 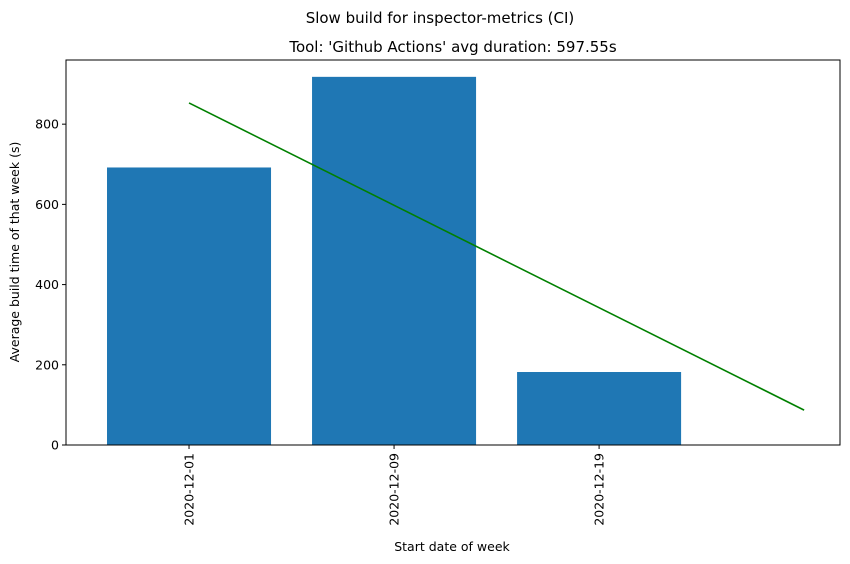 What do you see at coordinates (452, 546) in the screenshot?
I see `x-axis-label: Start date of week` at bounding box center [452, 546].